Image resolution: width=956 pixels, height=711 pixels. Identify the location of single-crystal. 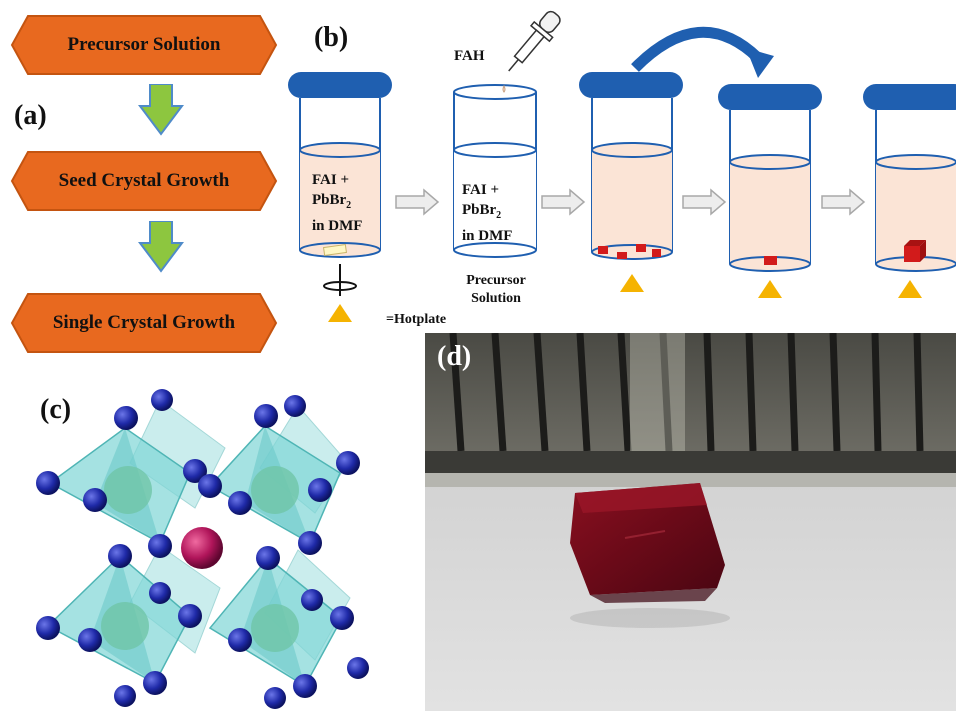
(912, 254).